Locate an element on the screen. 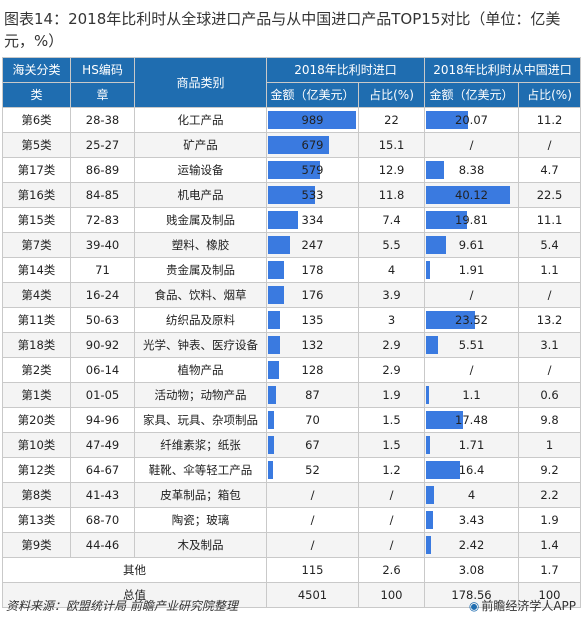 Image resolution: width=582 pixels, height=627 pixels. table-row: 第11类 50-63 纺织品及原料 135 3 23.52 13.2 is located at coordinates (291, 320).